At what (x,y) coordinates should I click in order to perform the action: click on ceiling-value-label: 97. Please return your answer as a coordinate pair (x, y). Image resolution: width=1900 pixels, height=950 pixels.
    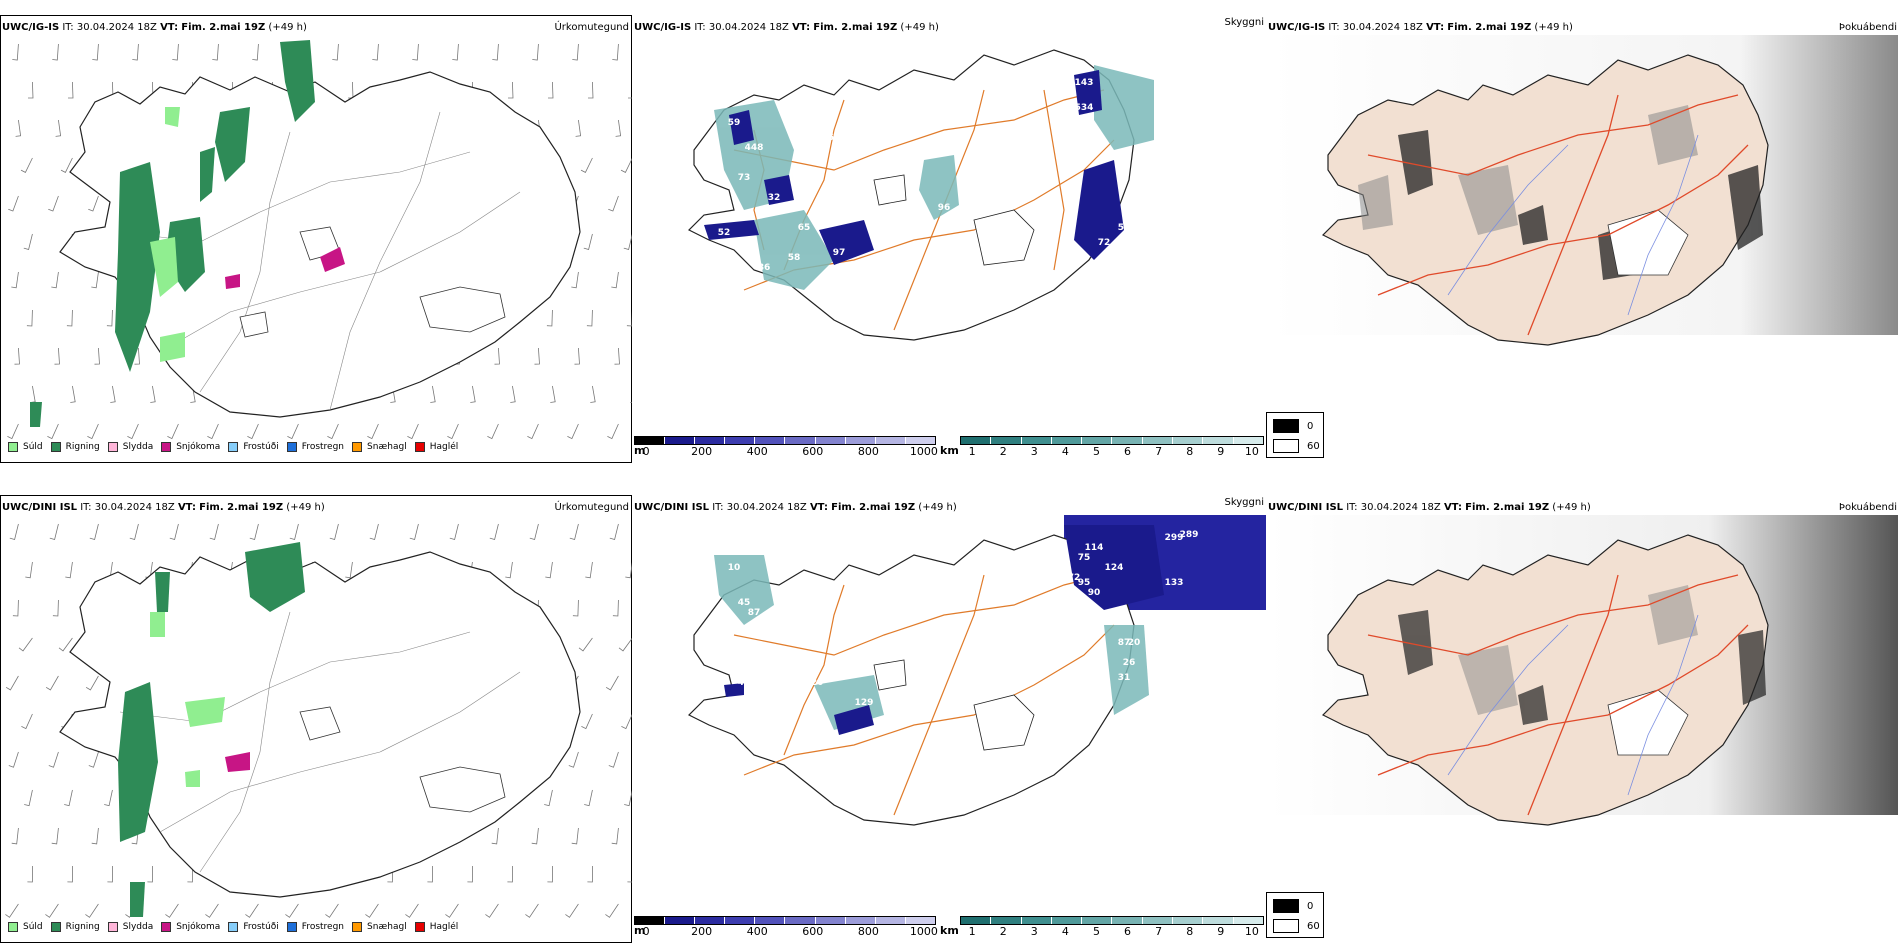
    Looking at the image, I should click on (839, 253).